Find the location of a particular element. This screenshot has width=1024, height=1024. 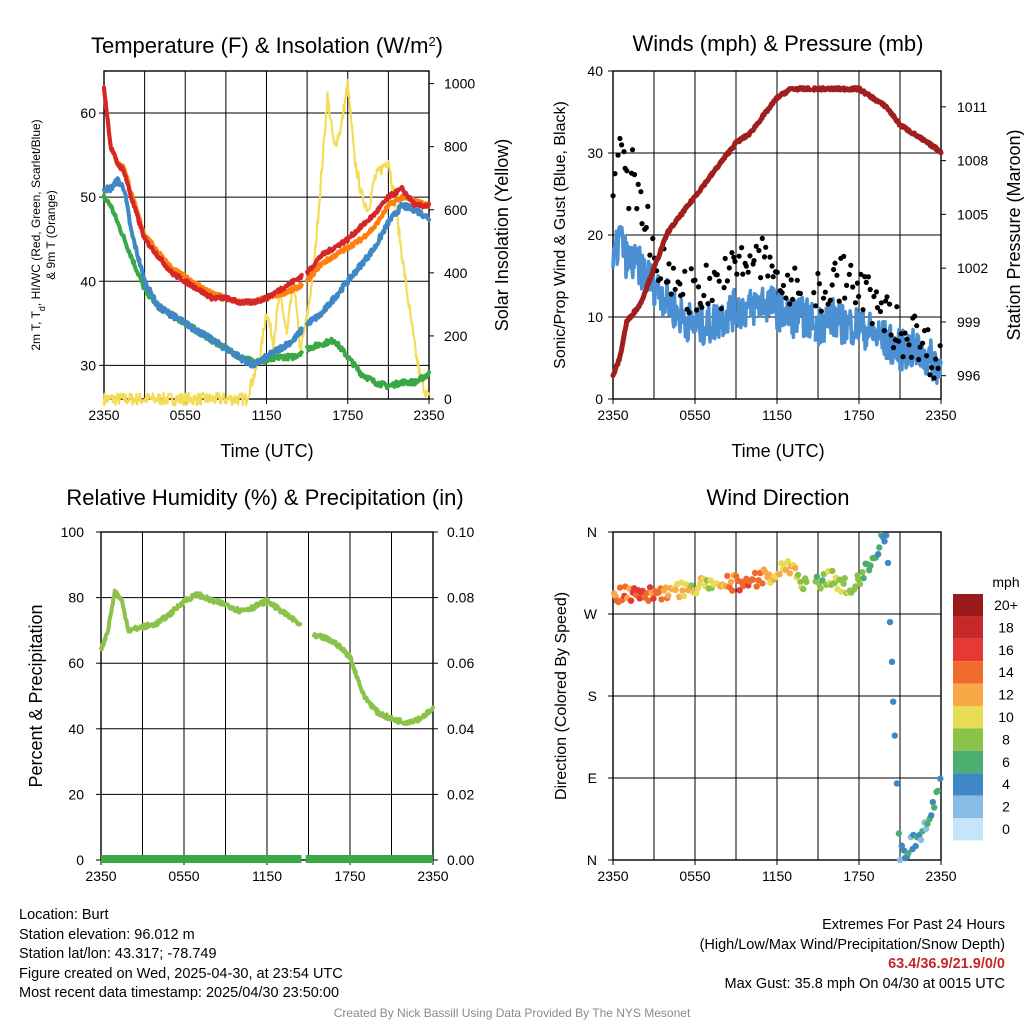

wind-ytick-label: 40 is located at coordinates (595, 71).